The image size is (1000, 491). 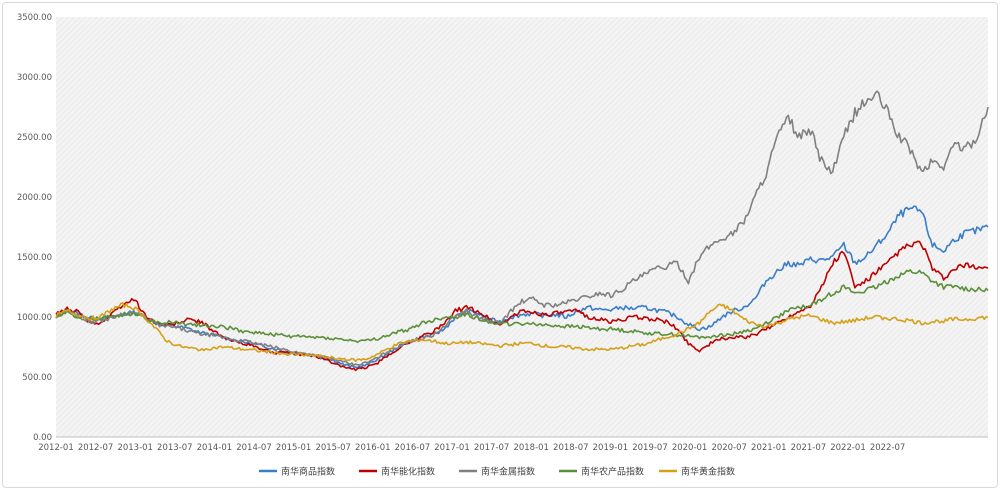 What do you see at coordinates (96, 448) in the screenshot?
I see `x-tick-label: 2012-07` at bounding box center [96, 448].